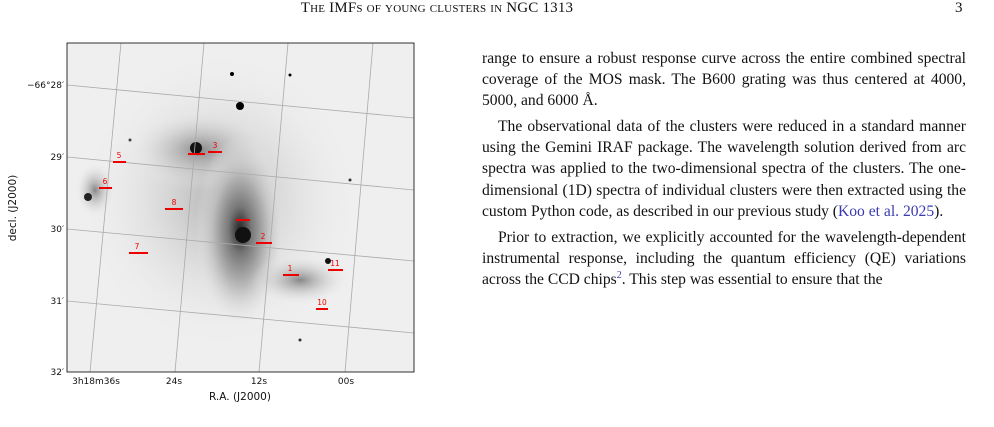  What do you see at coordinates (58, 158) in the screenshot?
I see `y-tick-label: 29′` at bounding box center [58, 158].